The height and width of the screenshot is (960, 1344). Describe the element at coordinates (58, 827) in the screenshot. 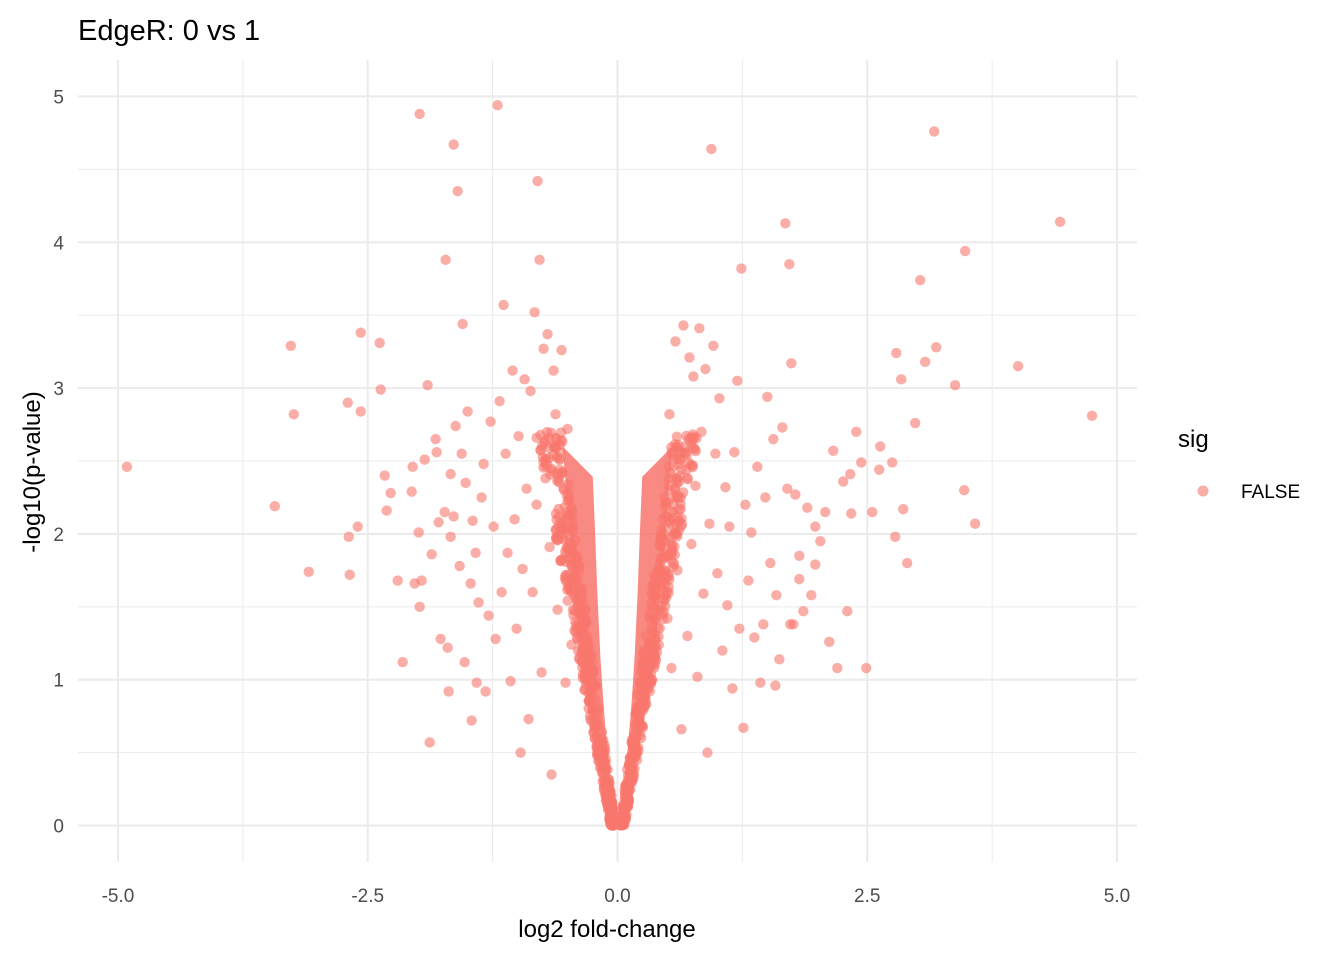

I see `y-tick-label: 0` at that location.